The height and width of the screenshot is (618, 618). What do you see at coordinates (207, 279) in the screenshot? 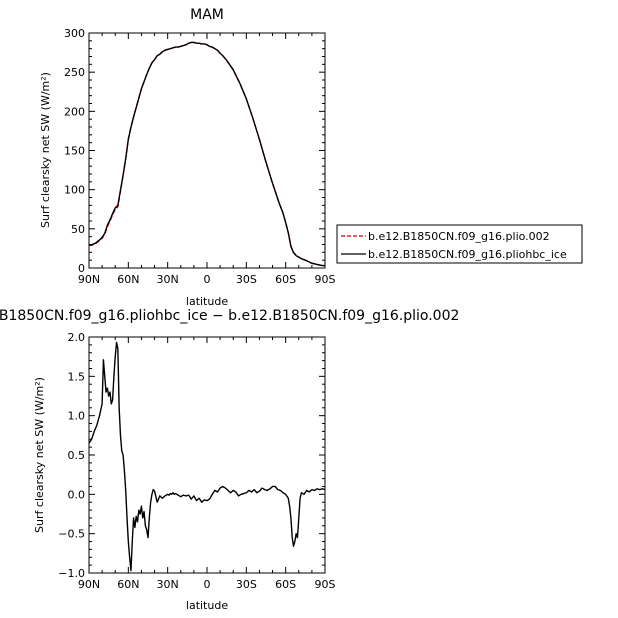
I see `top-x-tick-label: 0` at bounding box center [207, 279].